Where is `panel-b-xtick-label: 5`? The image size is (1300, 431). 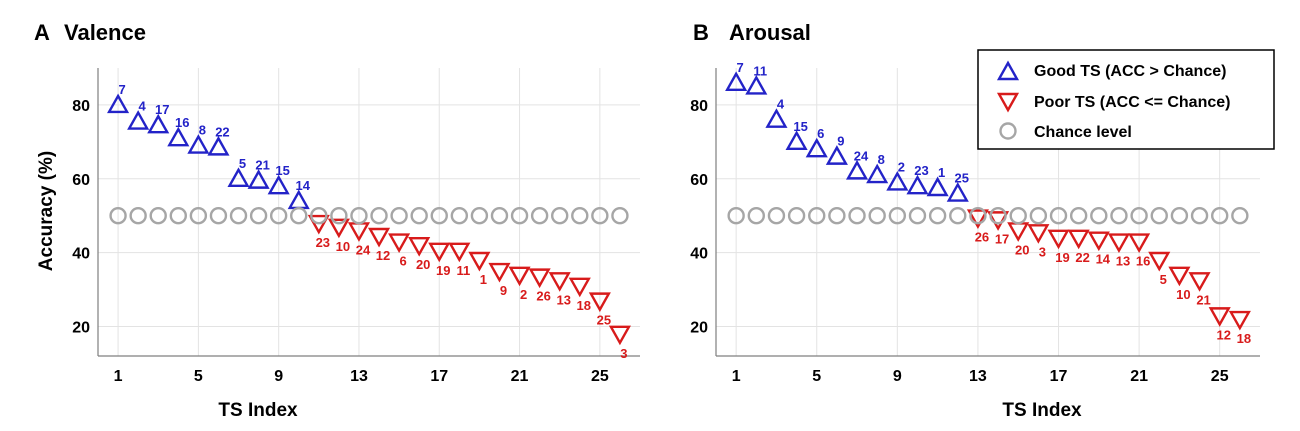 panel-b-xtick-label: 5 is located at coordinates (816, 376).